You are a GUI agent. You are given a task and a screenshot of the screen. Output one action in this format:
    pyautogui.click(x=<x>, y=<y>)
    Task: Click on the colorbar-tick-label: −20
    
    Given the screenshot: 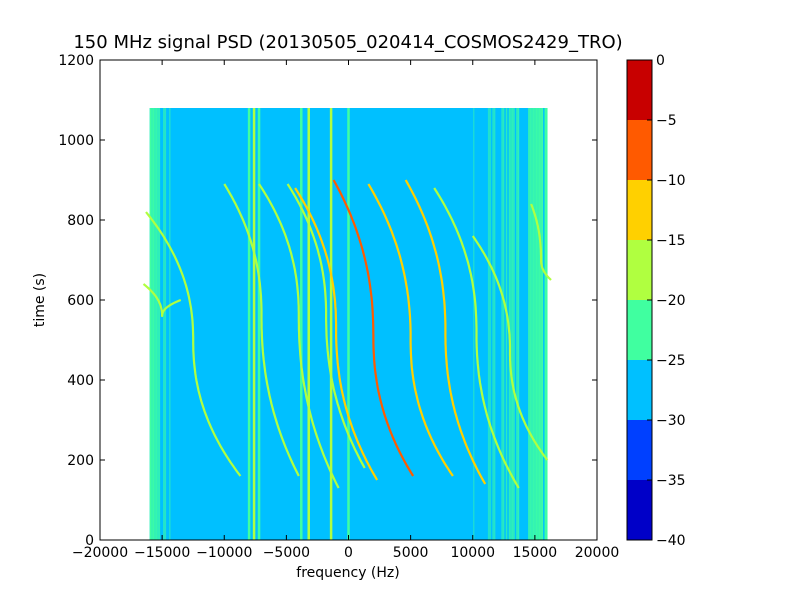 What is the action you would take?
    pyautogui.click(x=671, y=301)
    